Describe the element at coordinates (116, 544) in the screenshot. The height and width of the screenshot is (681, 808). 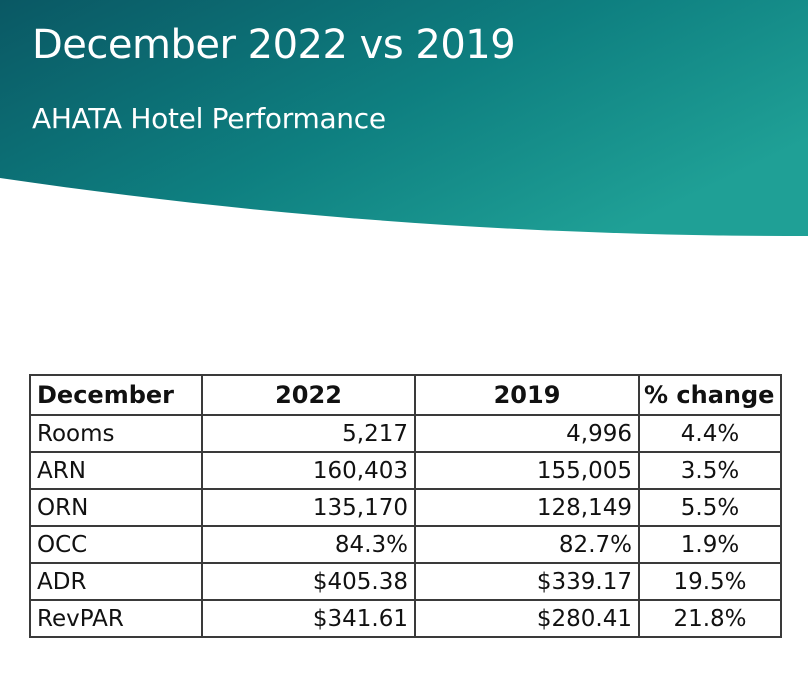
I see `row-label: OCC` at that location.